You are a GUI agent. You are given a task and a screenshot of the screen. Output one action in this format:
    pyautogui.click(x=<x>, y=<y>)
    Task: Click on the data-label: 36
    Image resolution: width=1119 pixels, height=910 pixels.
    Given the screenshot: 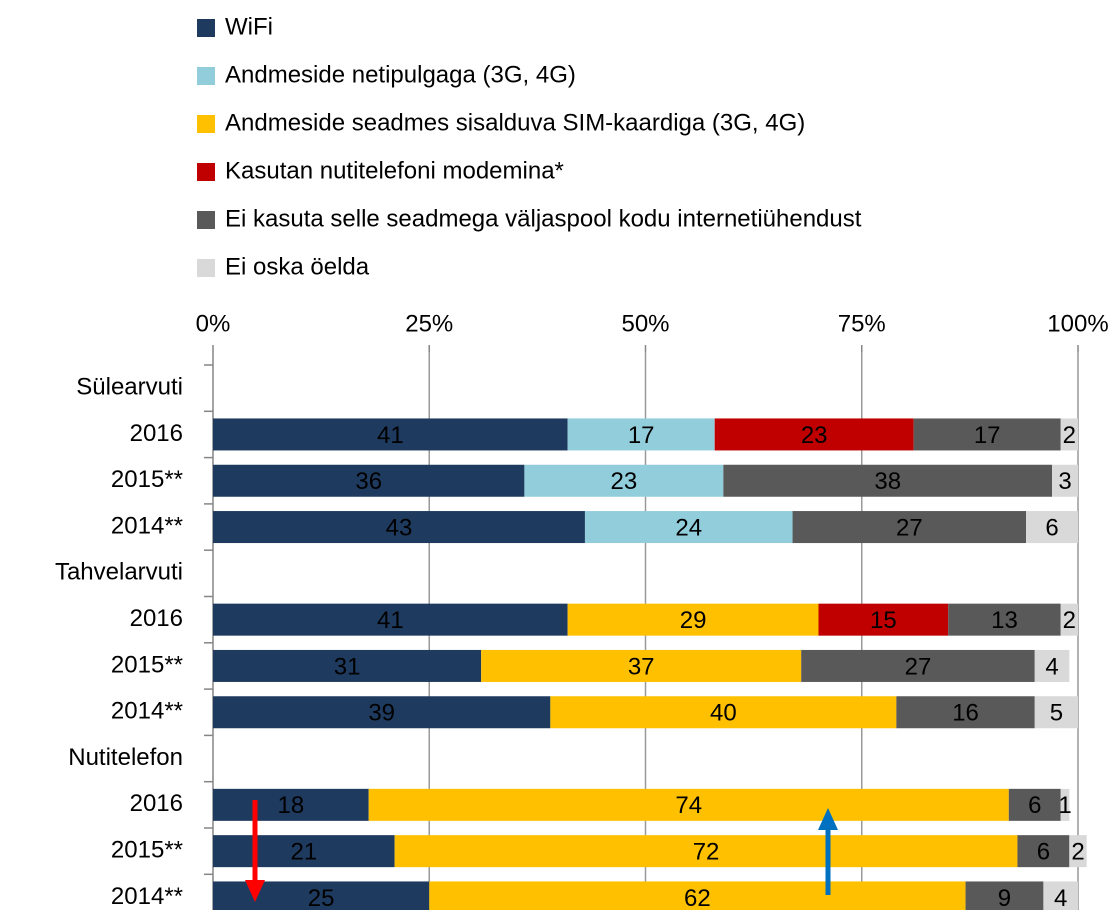 What is the action you would take?
    pyautogui.click(x=368, y=481)
    